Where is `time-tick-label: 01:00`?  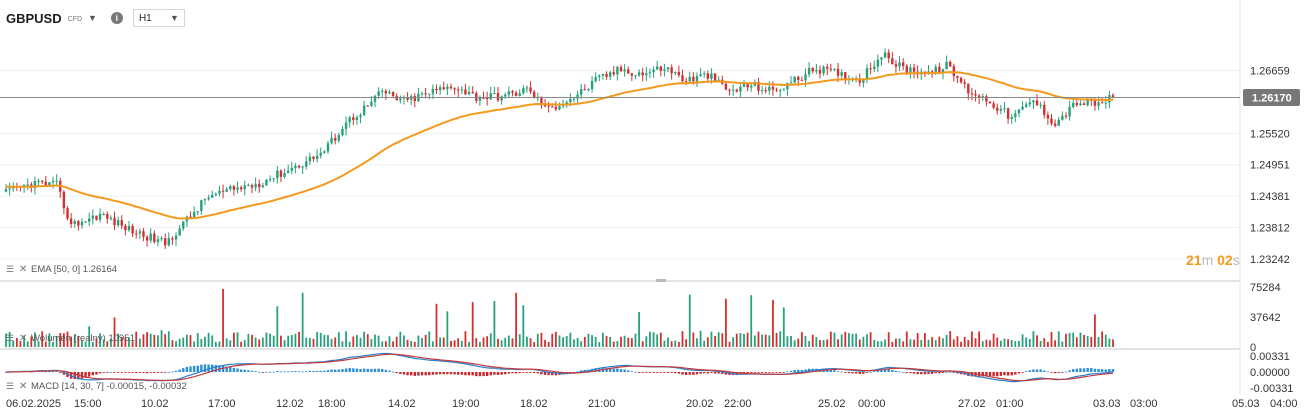 time-tick-label: 01:00 is located at coordinates (1010, 404).